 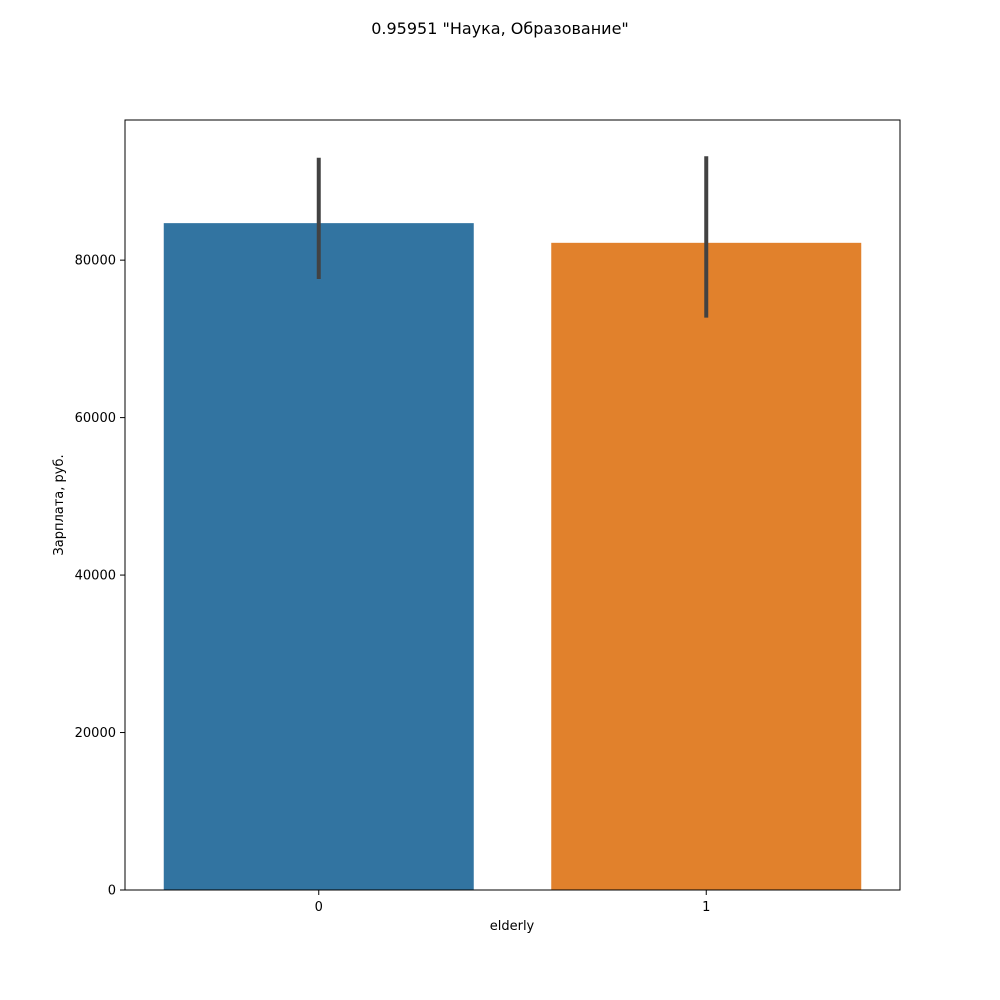 What do you see at coordinates (95, 418) in the screenshot?
I see `y-tick-label-60000: 60000` at bounding box center [95, 418].